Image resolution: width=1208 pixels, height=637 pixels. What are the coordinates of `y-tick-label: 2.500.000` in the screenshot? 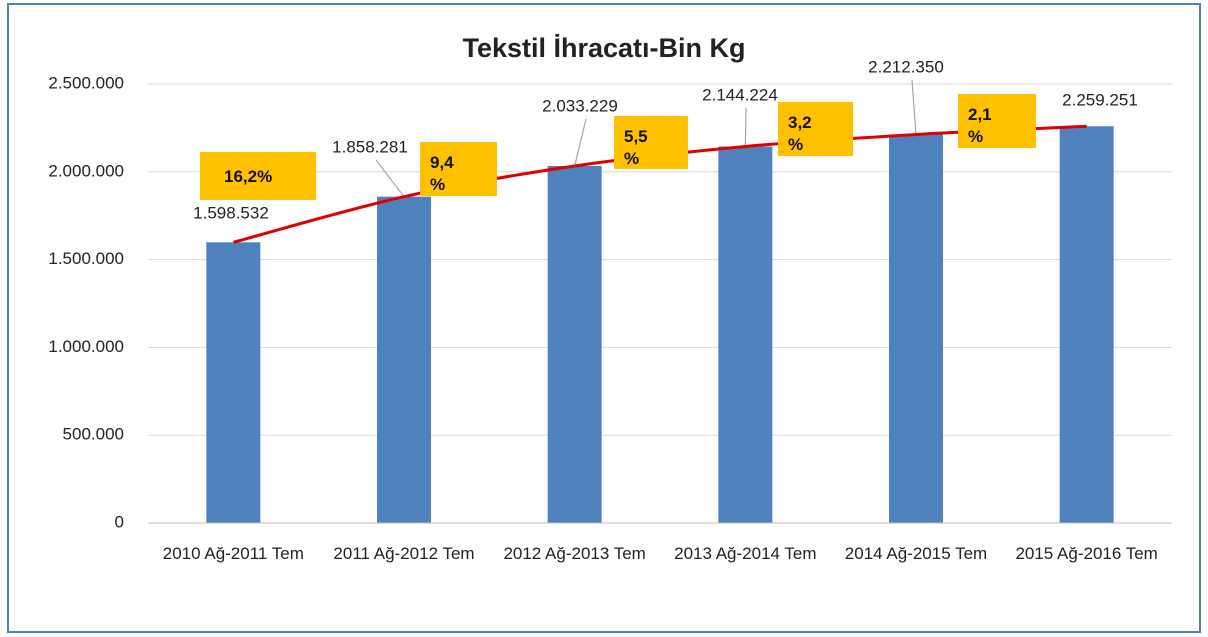 It's located at (86, 82).